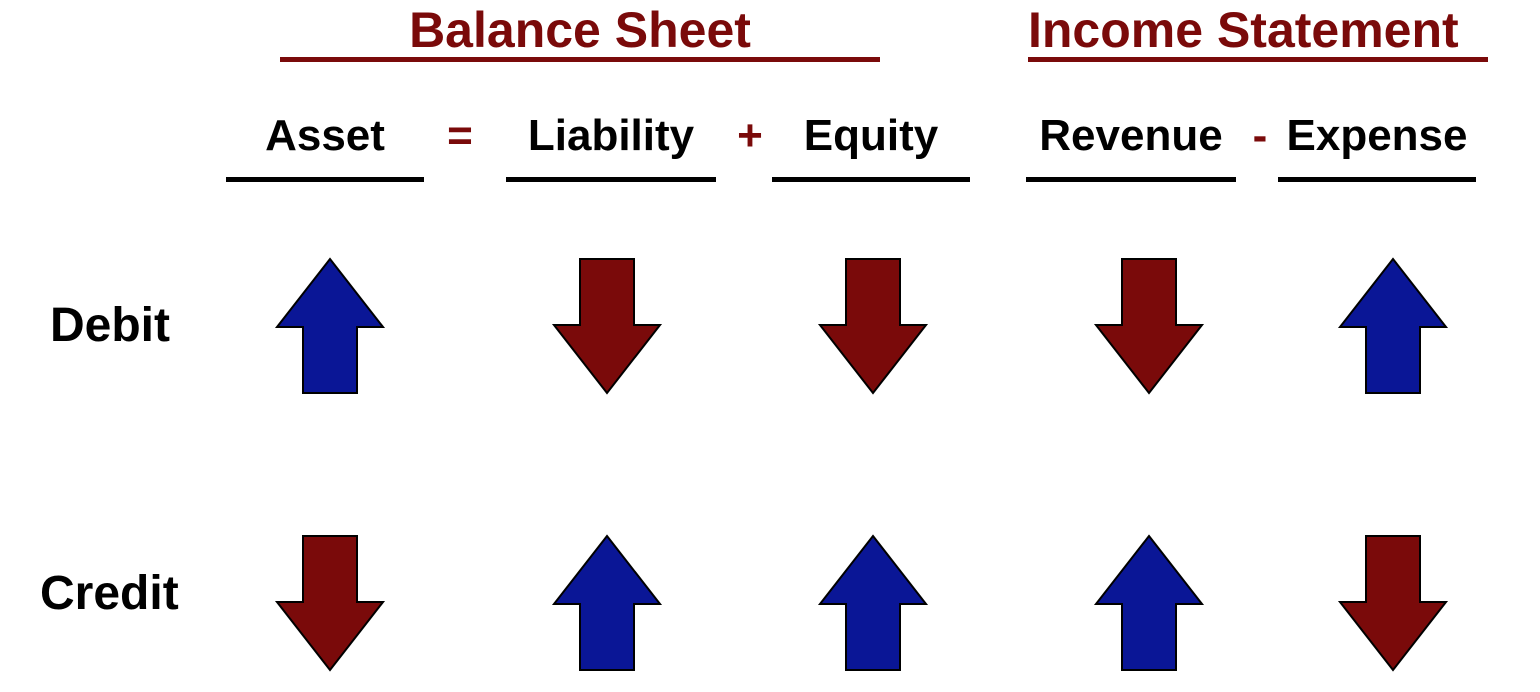 The height and width of the screenshot is (692, 1540). Describe the element at coordinates (1377, 135) in the screenshot. I see `column-label-expense: Expense` at that location.